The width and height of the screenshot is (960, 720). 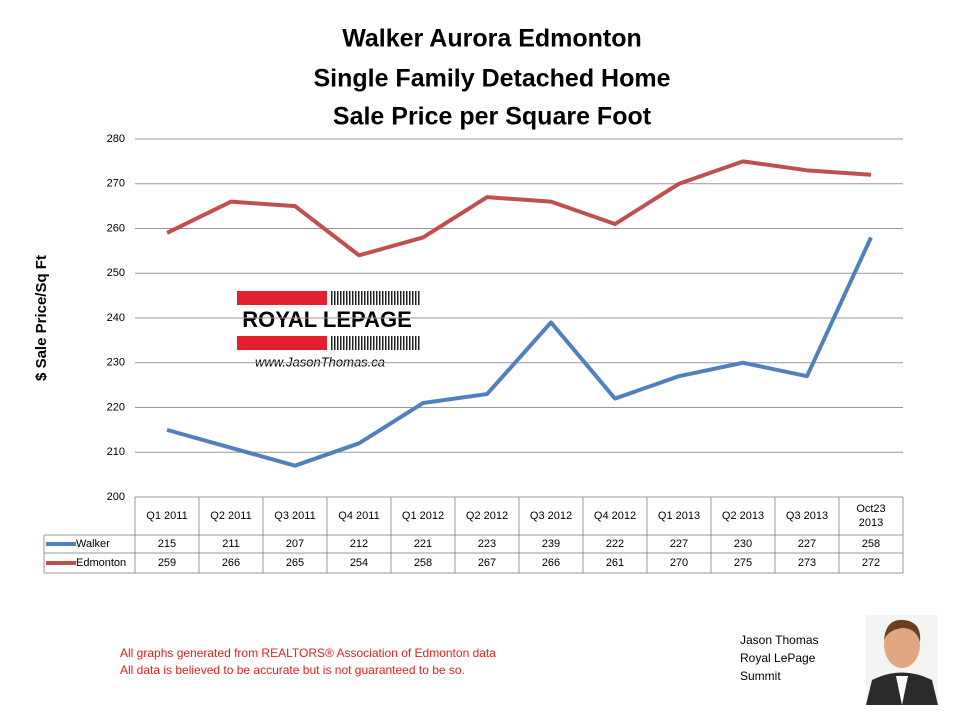 What do you see at coordinates (551, 544) in the screenshot?
I see `table-value: 239` at bounding box center [551, 544].